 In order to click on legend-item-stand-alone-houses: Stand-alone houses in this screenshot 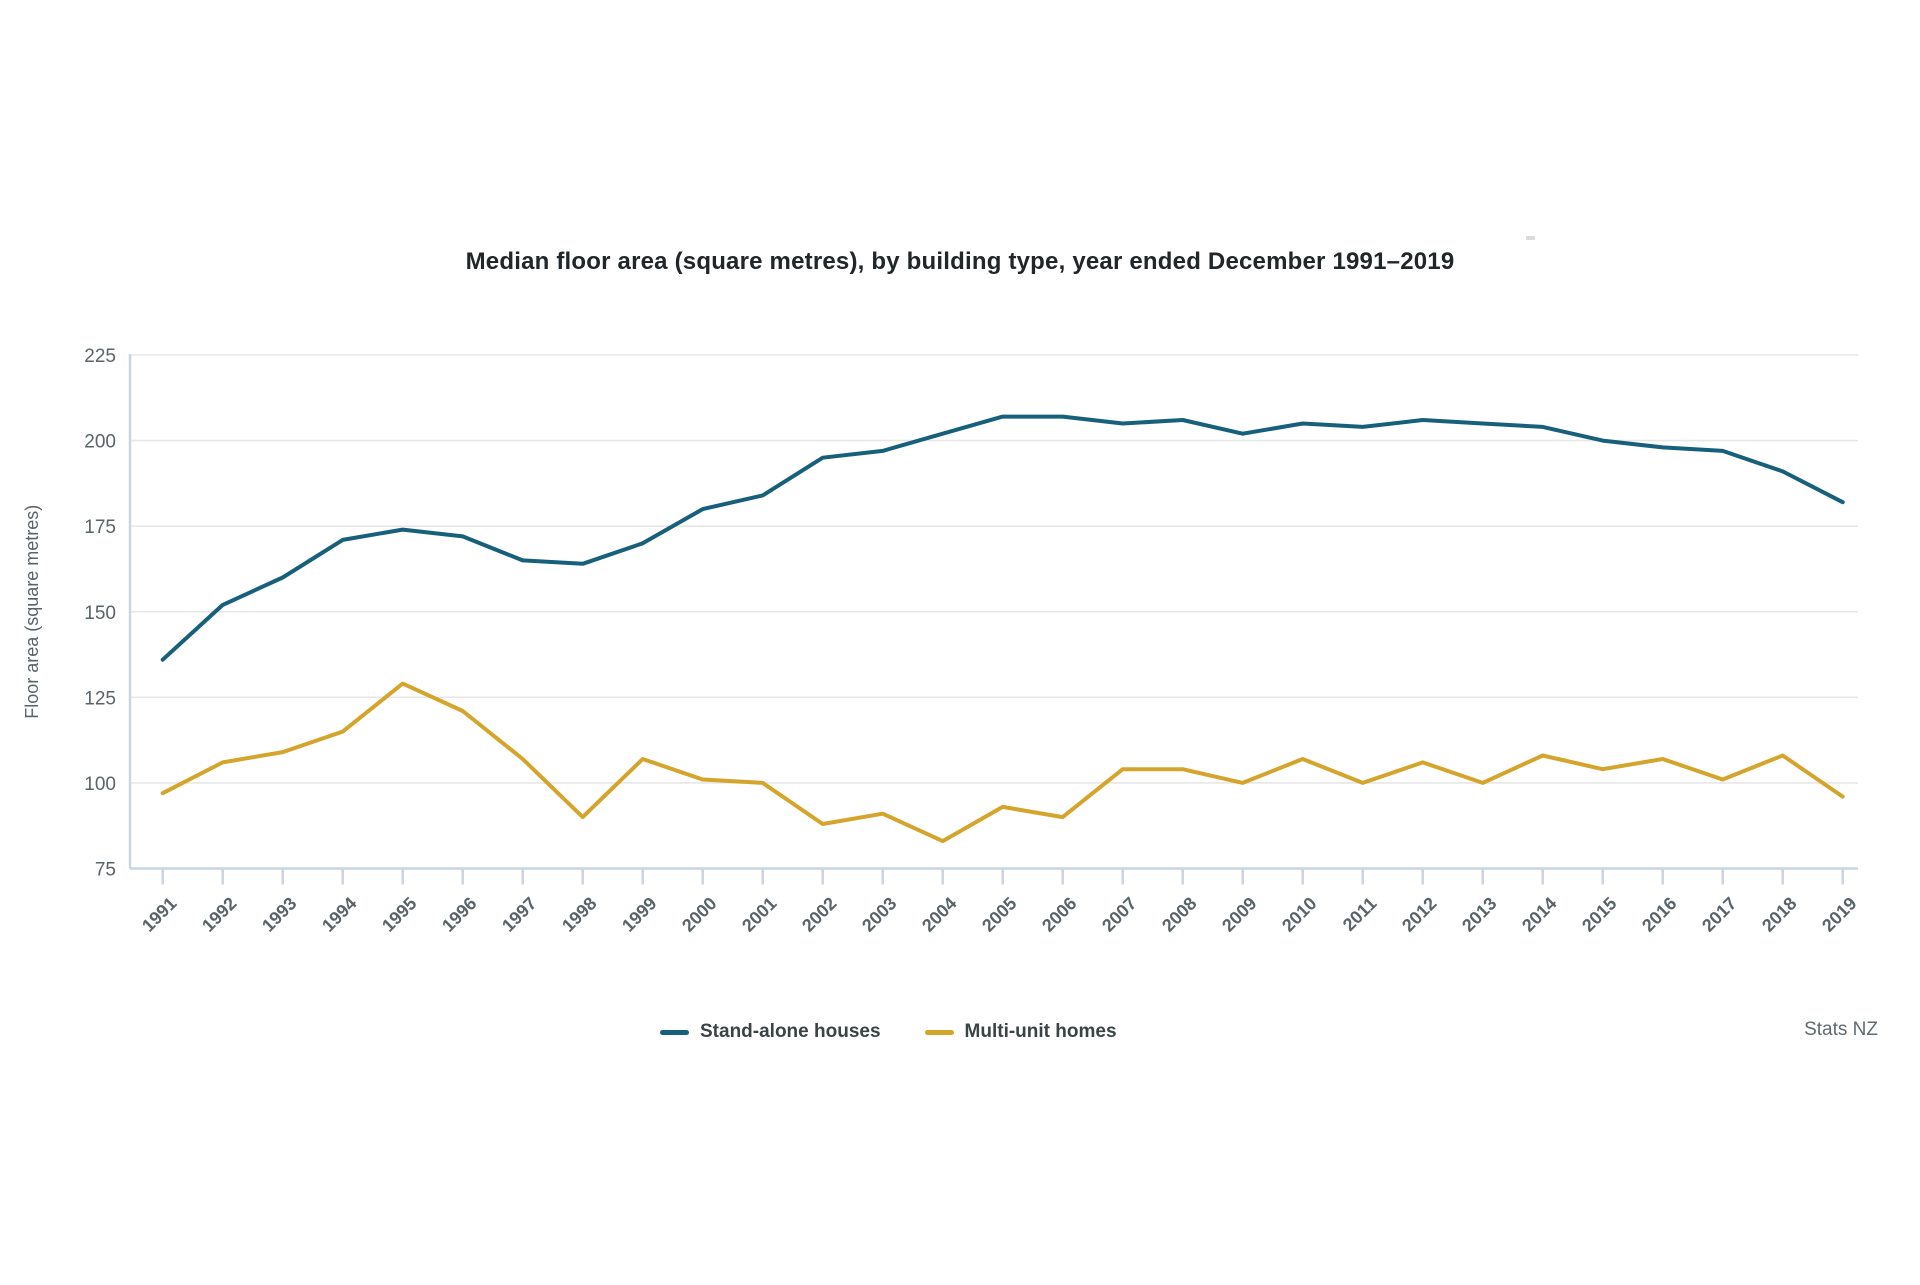, I will do `click(770, 1032)`.